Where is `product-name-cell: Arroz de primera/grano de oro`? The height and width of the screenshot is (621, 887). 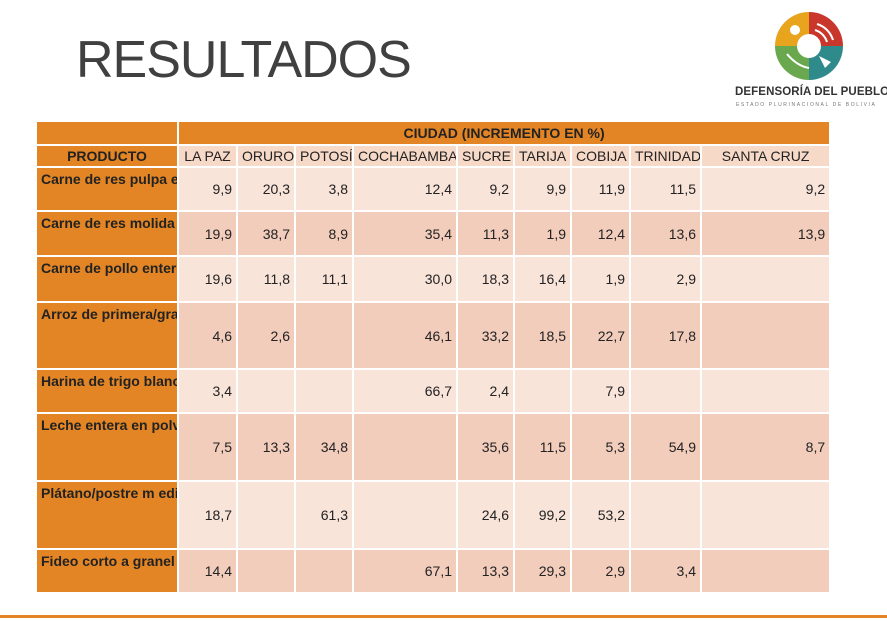 product-name-cell: Arroz de primera/grano de oro is located at coordinates (107, 335).